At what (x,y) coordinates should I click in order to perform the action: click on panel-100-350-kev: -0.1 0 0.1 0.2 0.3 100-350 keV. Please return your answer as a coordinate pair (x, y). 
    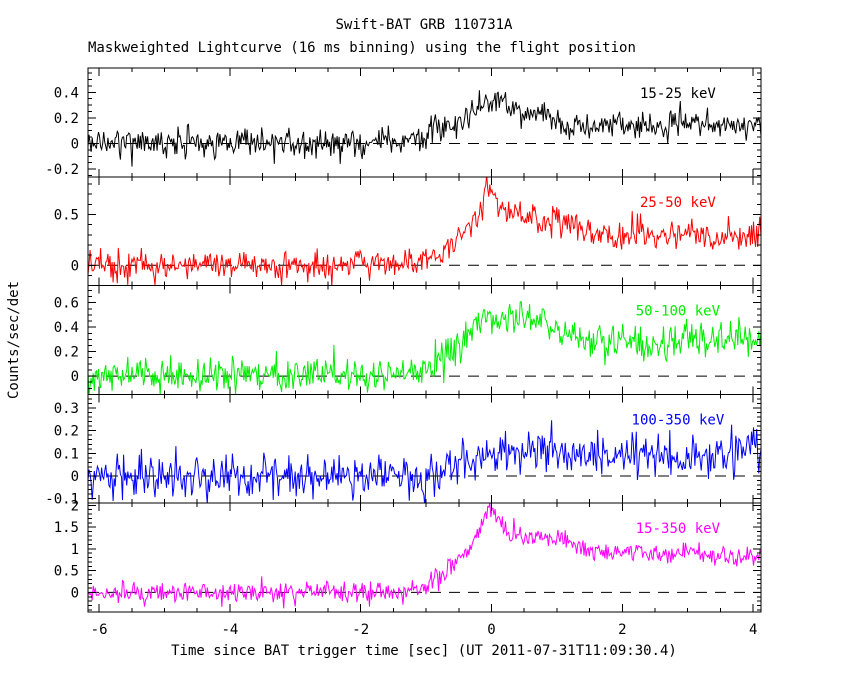
    Looking at the image, I should click on (403, 450).